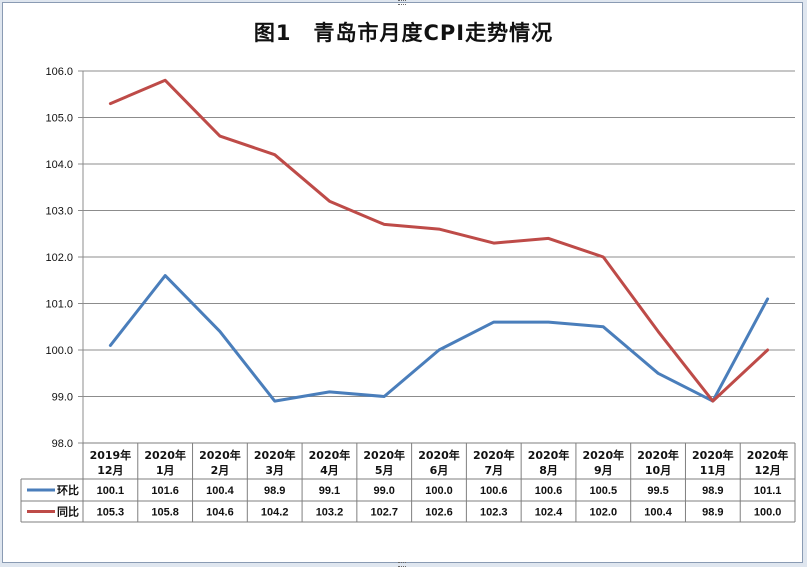 Image resolution: width=807 pixels, height=567 pixels. I want to click on x-category-label-month: 2月, so click(220, 470).